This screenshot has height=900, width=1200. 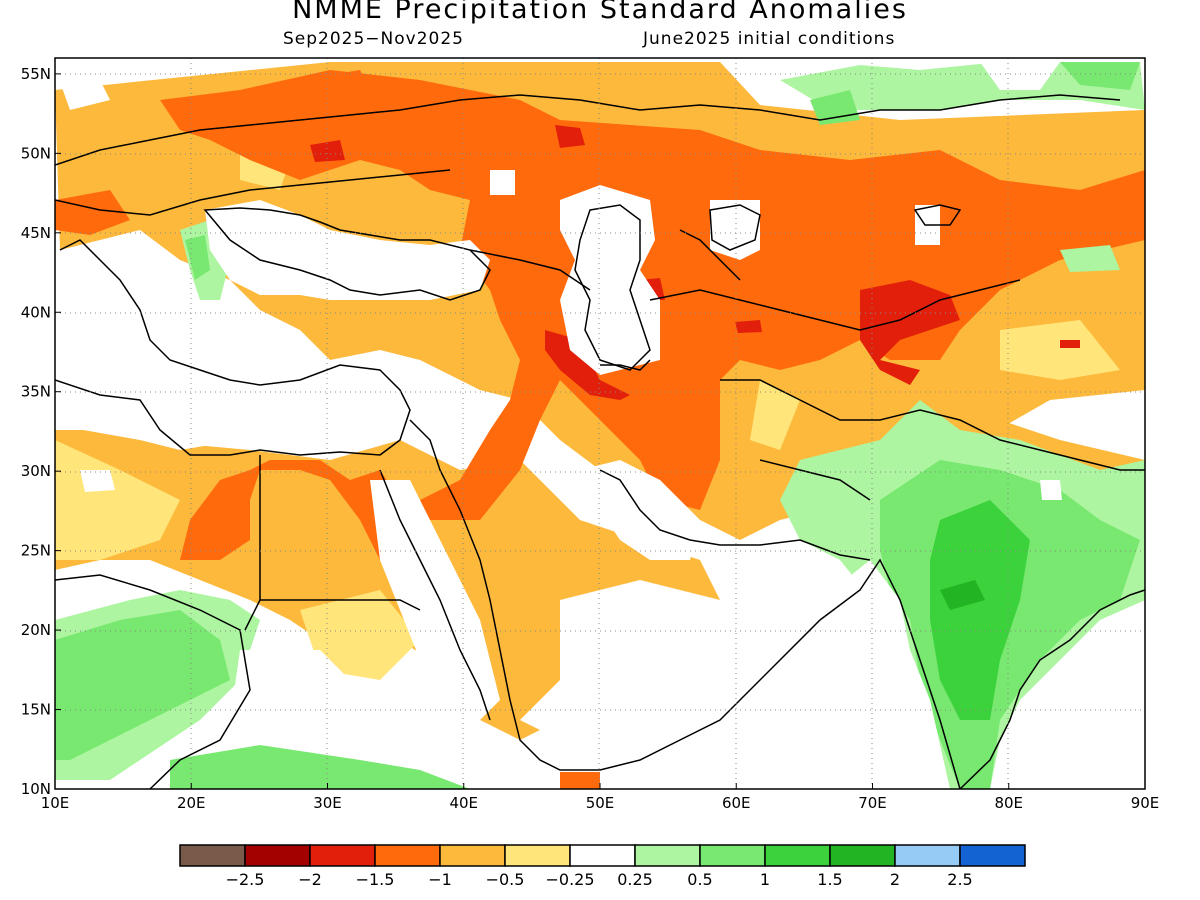 I want to click on x-tick-label: 10E, so click(x=55, y=803).